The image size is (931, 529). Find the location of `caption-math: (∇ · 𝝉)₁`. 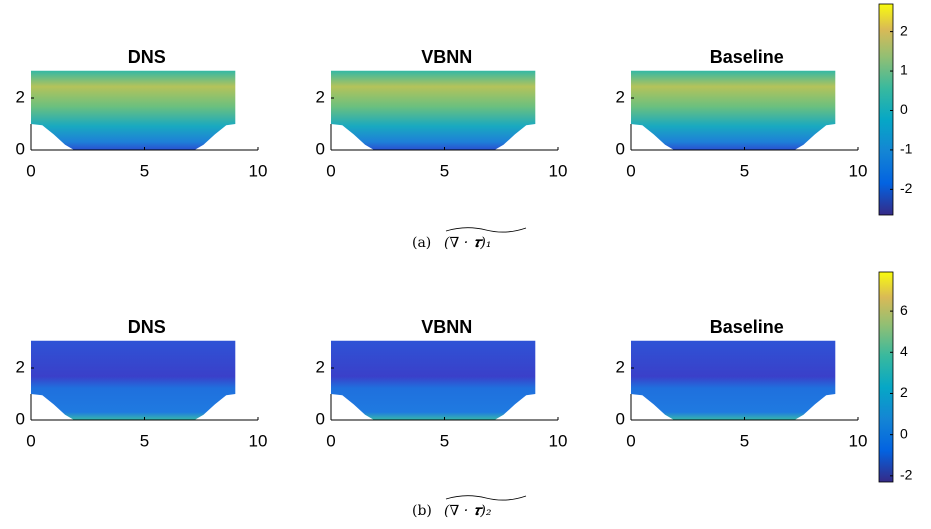

caption-math: (∇ · 𝝉)₁ is located at coordinates (467, 243).